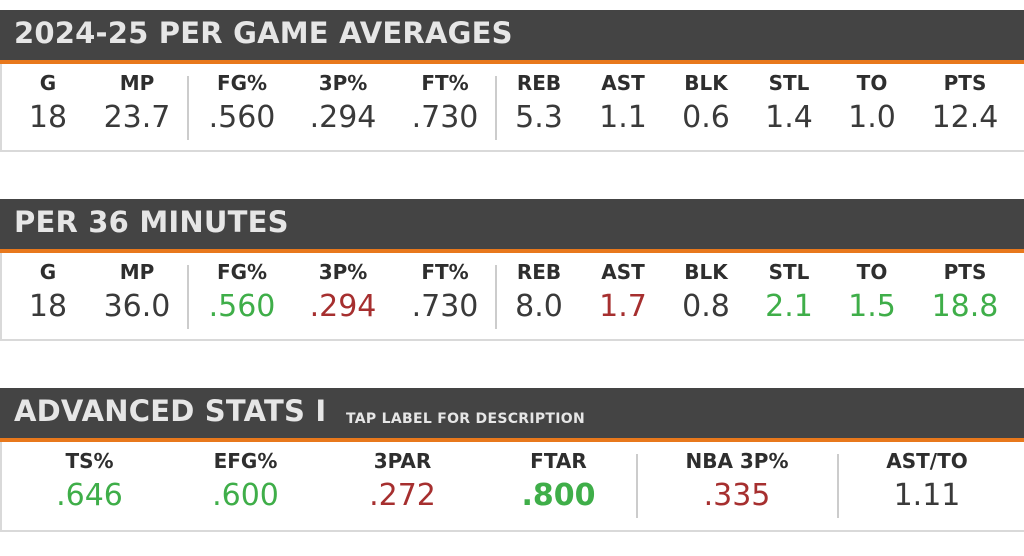  What do you see at coordinates (89, 495) in the screenshot?
I see `stat-value-ts-pct: .646` at bounding box center [89, 495].